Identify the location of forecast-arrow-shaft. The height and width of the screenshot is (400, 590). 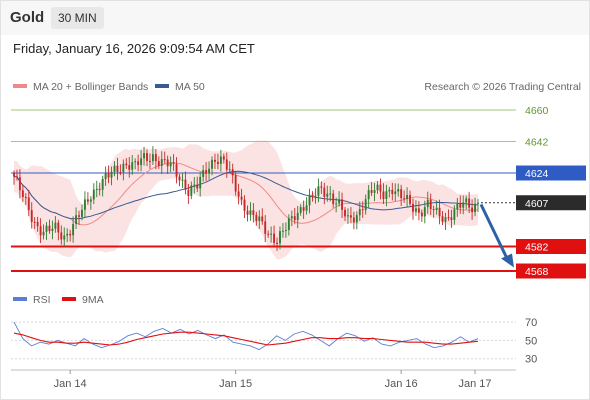
(494, 232).